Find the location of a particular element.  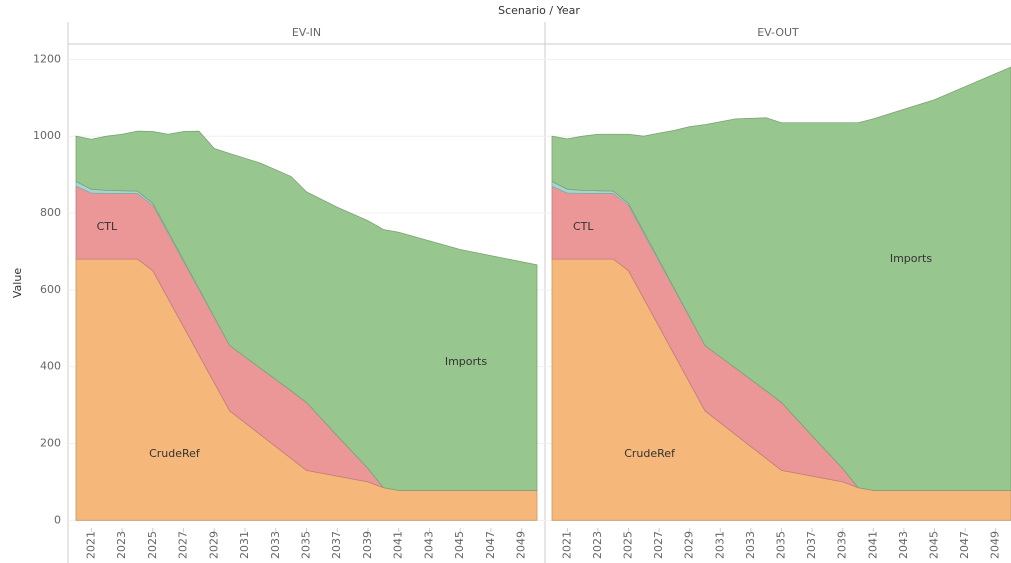

y-tick-label: 200 is located at coordinates (50, 442).